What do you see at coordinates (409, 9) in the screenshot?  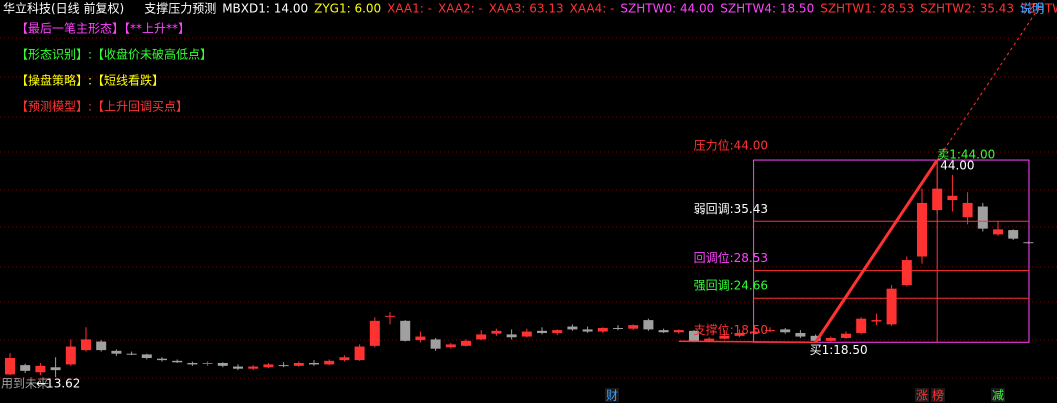 I see `header-item: XAA1: -` at bounding box center [409, 9].